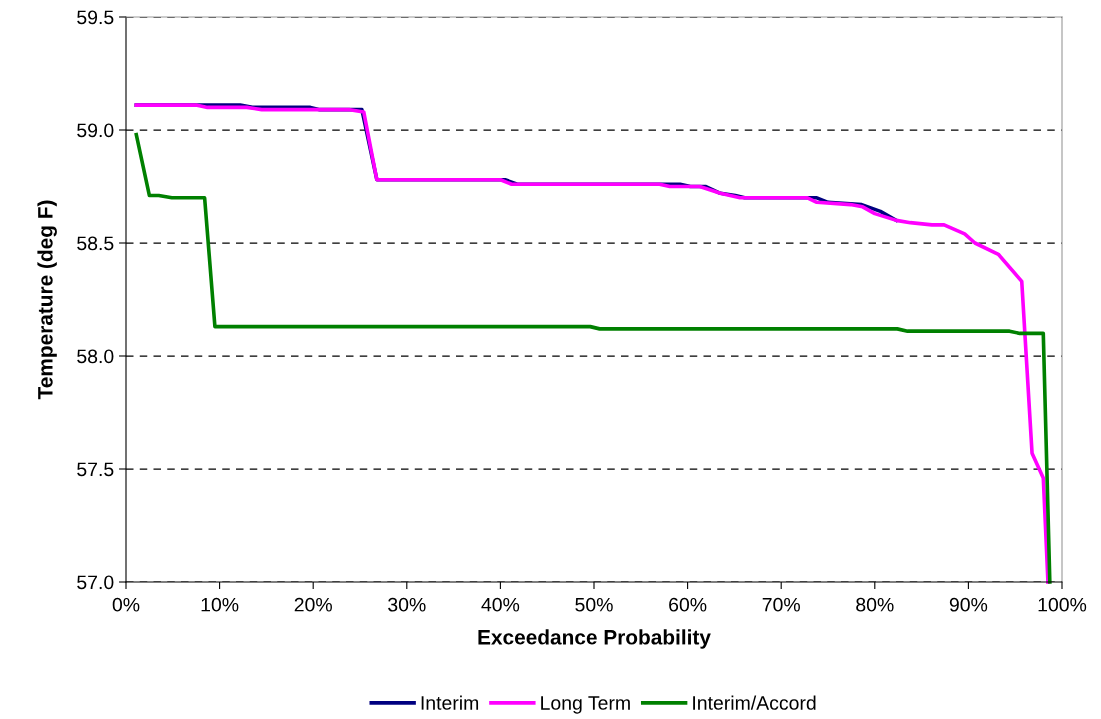 The image size is (1101, 719). I want to click on y-tick-label: 59.0, so click(95, 130).